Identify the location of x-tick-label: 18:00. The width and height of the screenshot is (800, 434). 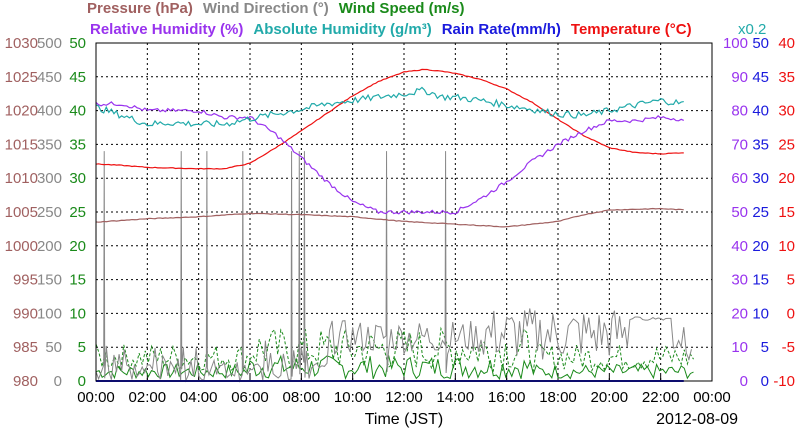
(558, 397).